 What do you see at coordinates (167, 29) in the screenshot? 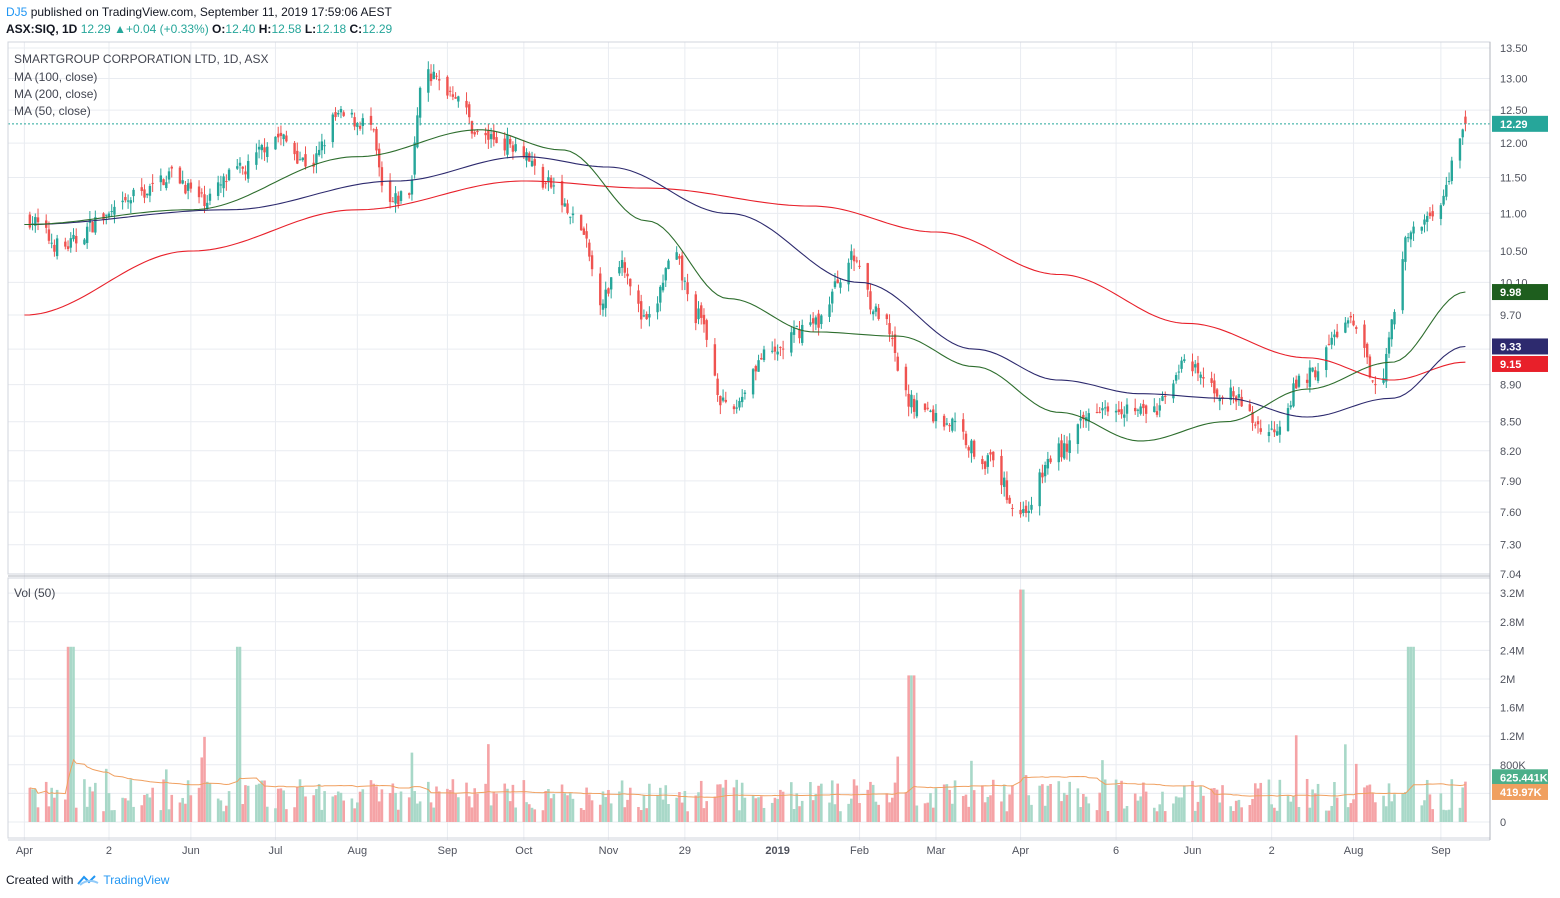
I see `price-change: +0.04 (+0.33%)` at bounding box center [167, 29].